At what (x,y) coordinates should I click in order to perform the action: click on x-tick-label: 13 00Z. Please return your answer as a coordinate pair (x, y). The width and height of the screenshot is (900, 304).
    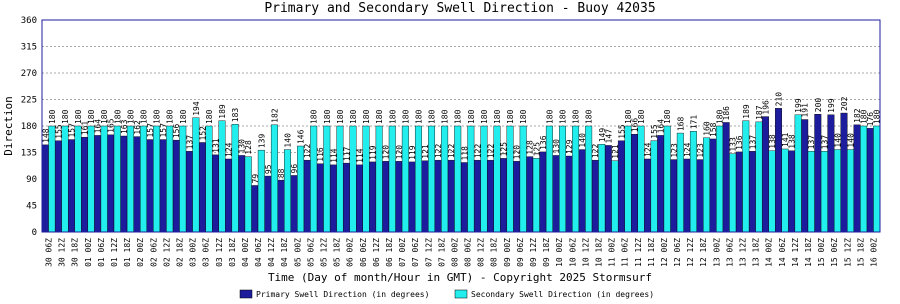
    Looking at the image, I should click on (716, 252).